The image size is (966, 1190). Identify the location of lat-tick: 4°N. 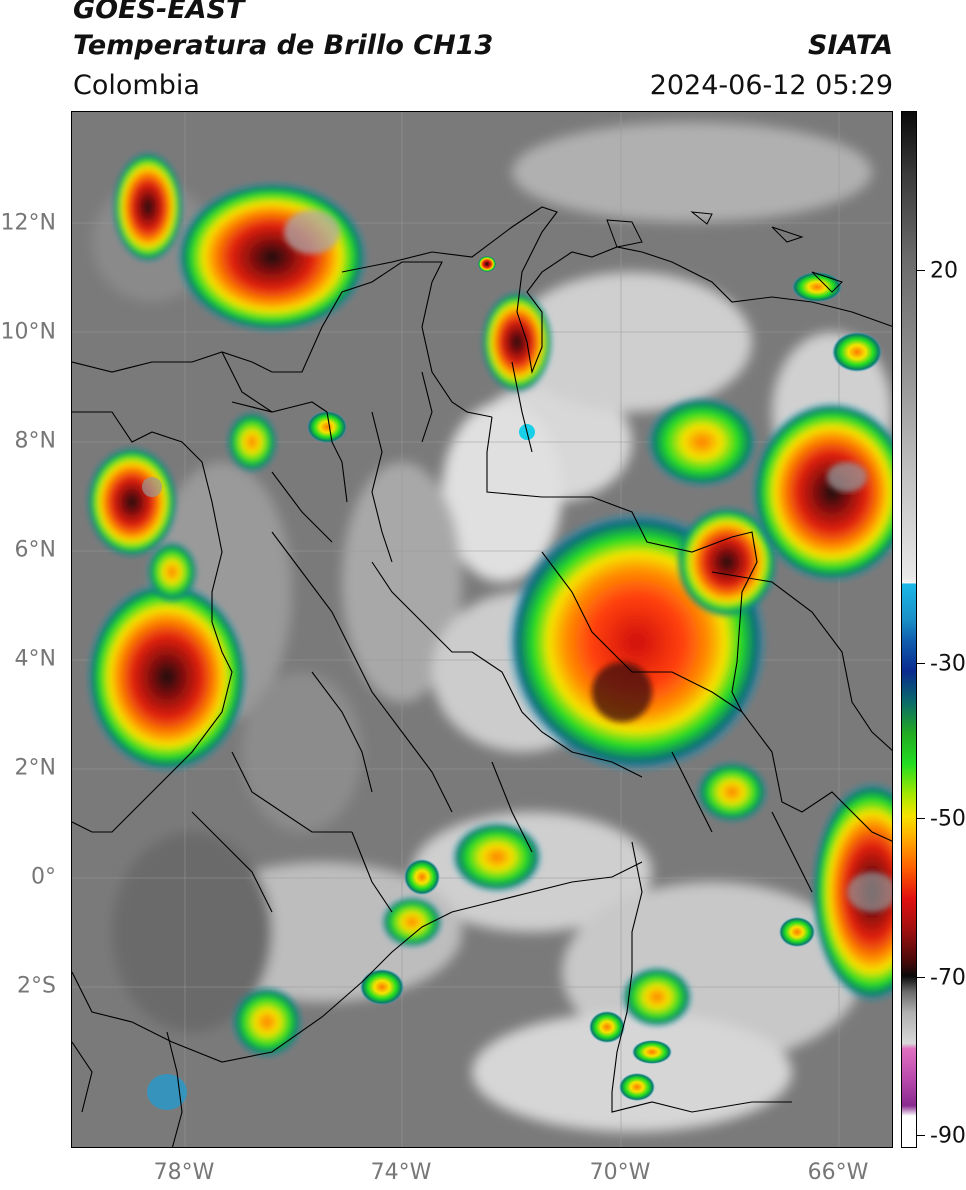
(35, 659).